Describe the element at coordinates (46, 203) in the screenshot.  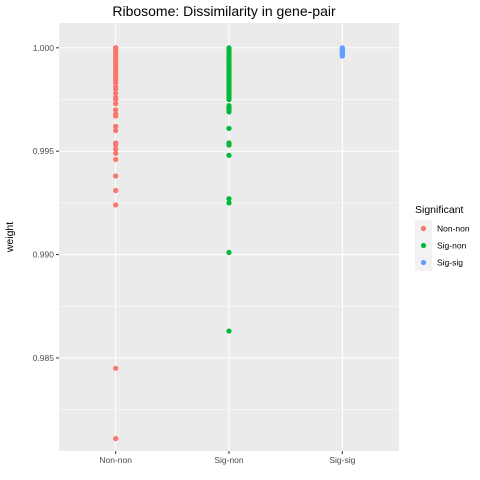
I see `y-axis: 0.985 0.990 0.995 1.000` at that location.